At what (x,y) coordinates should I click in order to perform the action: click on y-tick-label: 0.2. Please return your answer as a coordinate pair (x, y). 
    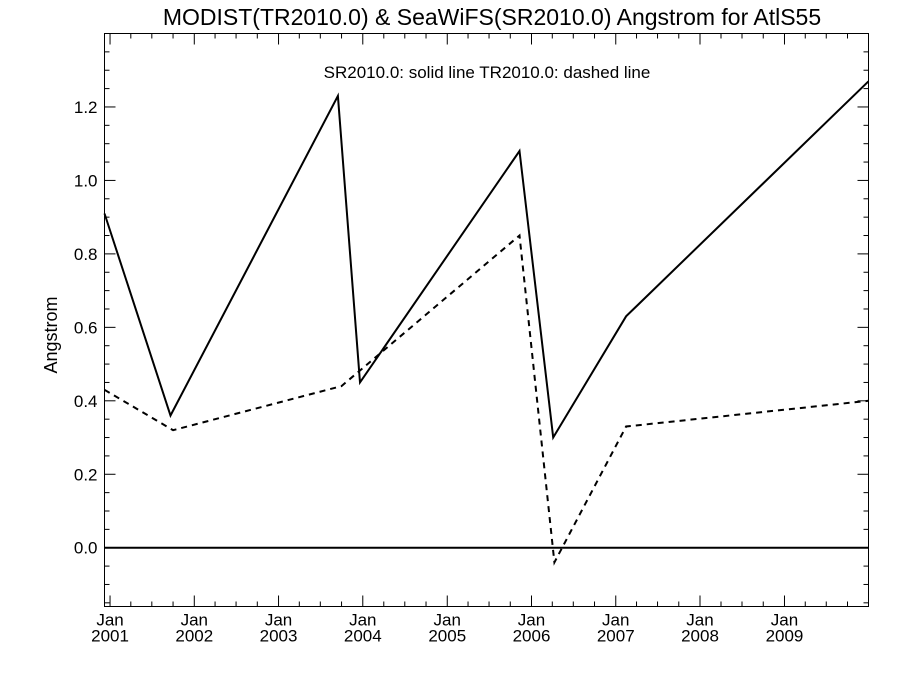
    Looking at the image, I should click on (86, 474).